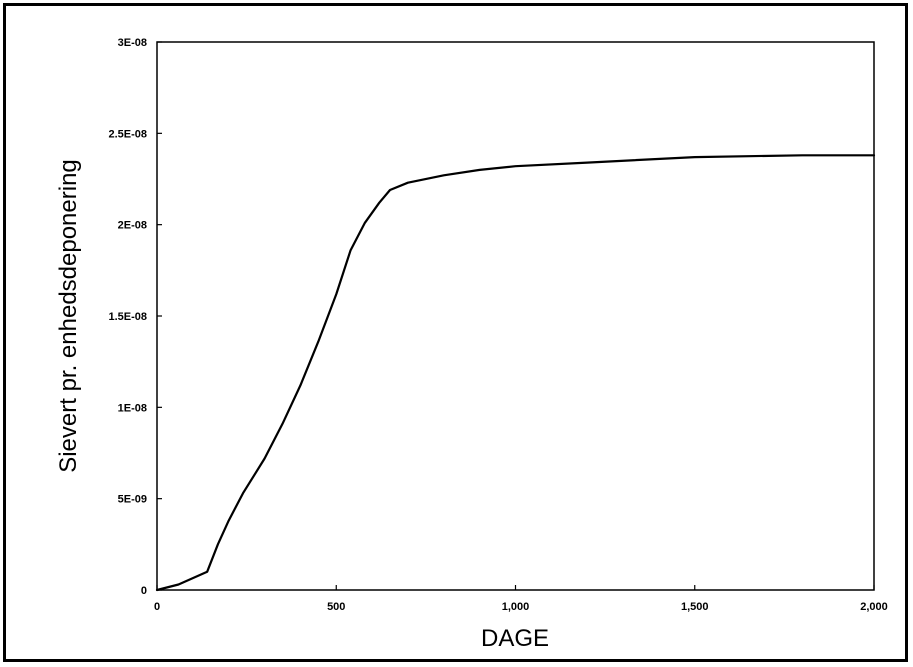 This screenshot has width=913, height=667. Describe the element at coordinates (132, 500) in the screenshot. I see `y-tick-label: 5E-09` at that location.